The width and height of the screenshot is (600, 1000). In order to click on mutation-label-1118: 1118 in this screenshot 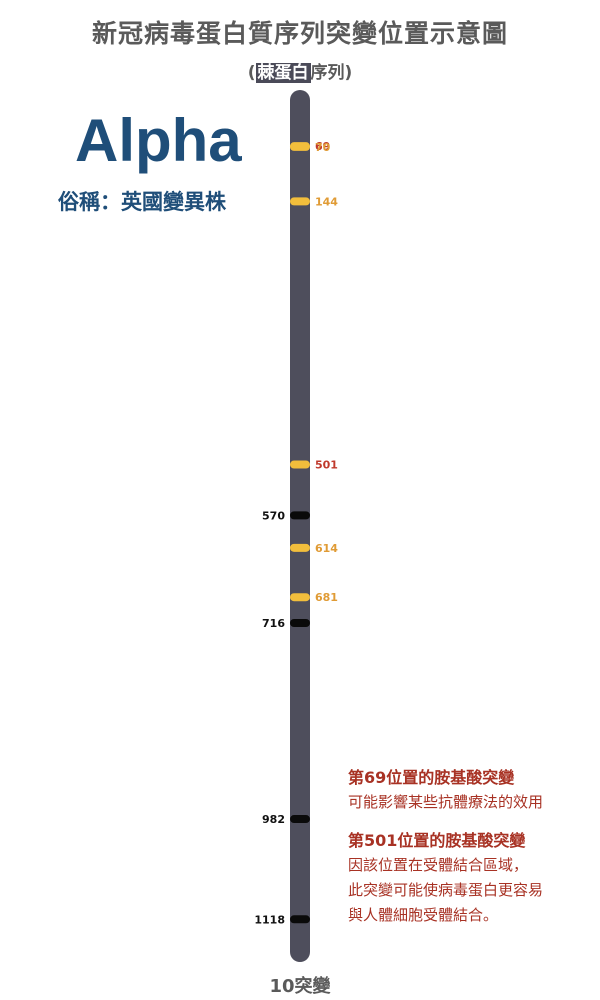, I will do `click(269, 919)`.